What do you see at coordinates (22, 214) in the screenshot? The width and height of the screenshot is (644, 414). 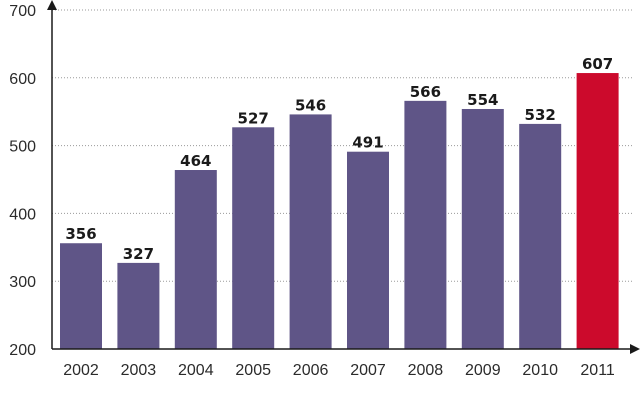 I see `y-tick-label: 400` at bounding box center [22, 214].